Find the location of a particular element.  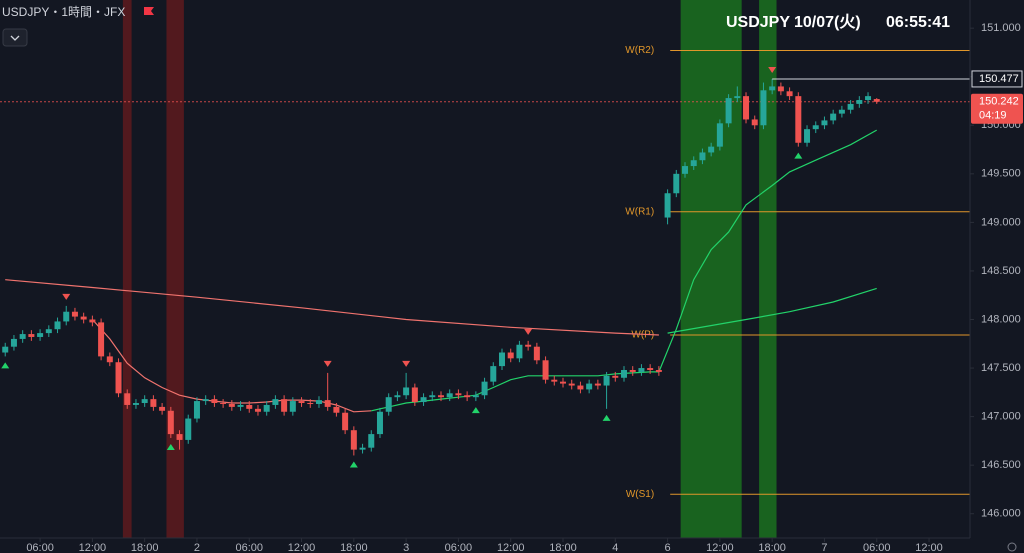

y-tick-label: 151.000 is located at coordinates (1001, 28).